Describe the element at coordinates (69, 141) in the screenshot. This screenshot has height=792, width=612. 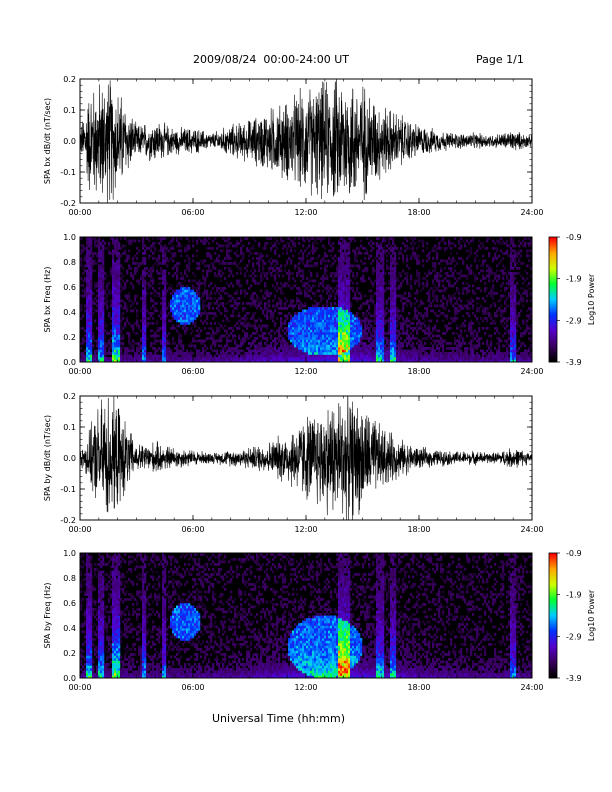
I see `y-tick-label: 0.0` at that location.